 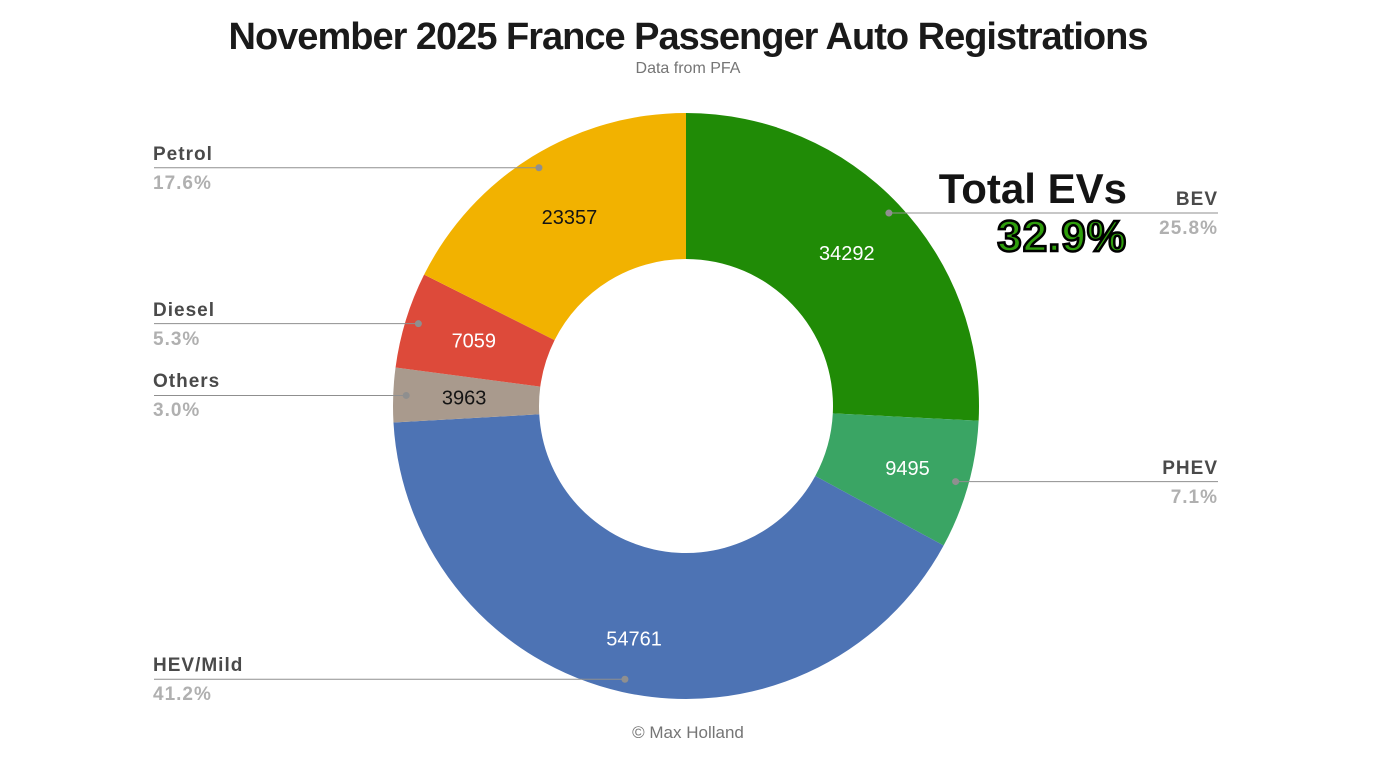 I want to click on segment-phev, so click(x=897, y=479).